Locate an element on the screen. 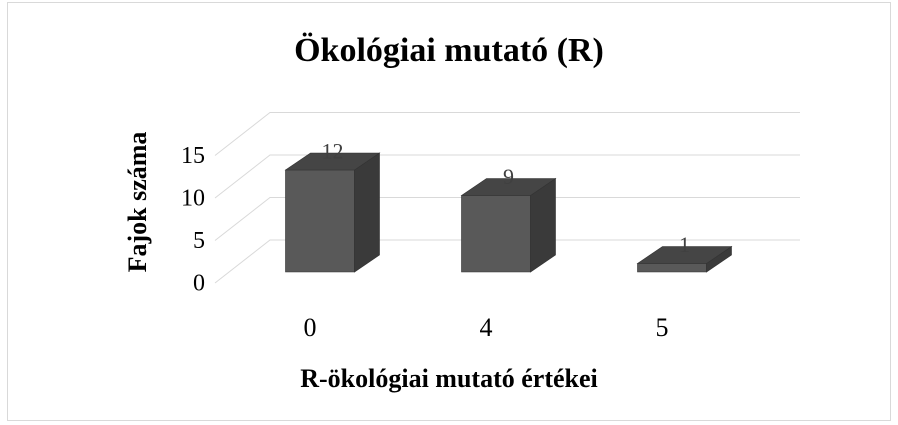 The image size is (898, 425). x-tick-label: 4 is located at coordinates (486, 327).